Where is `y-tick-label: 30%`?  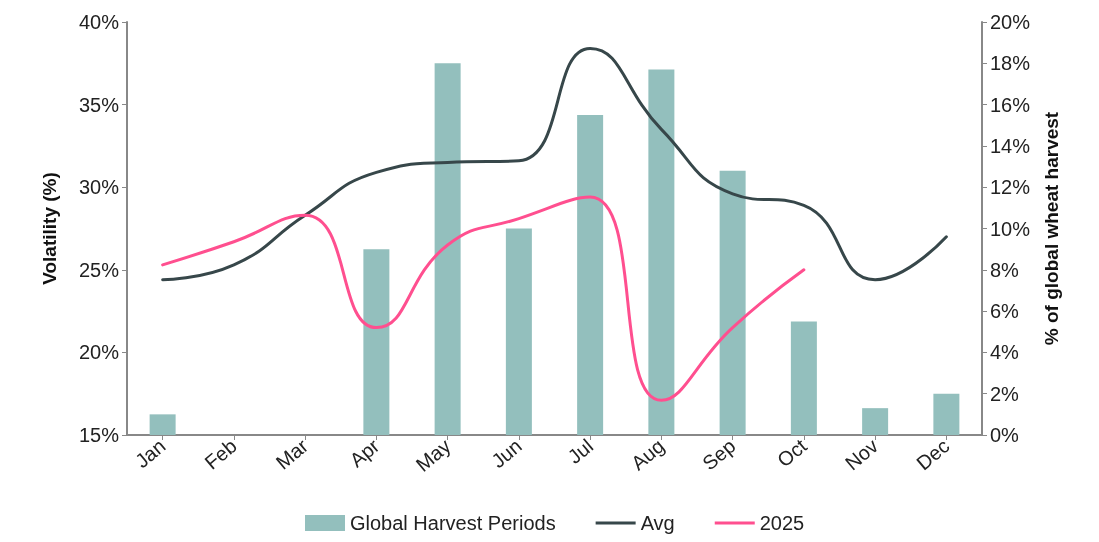 y-tick-label: 30% is located at coordinates (99, 187).